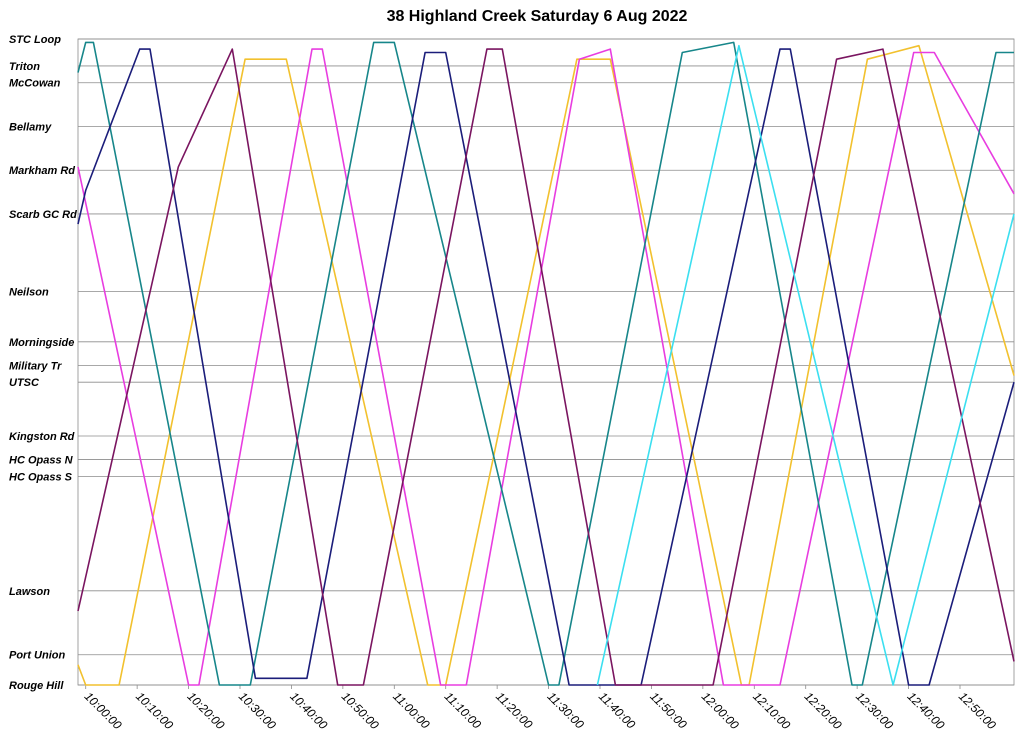  Describe the element at coordinates (308, 710) in the screenshot. I see `x-tick-label: 10:40:00` at that location.